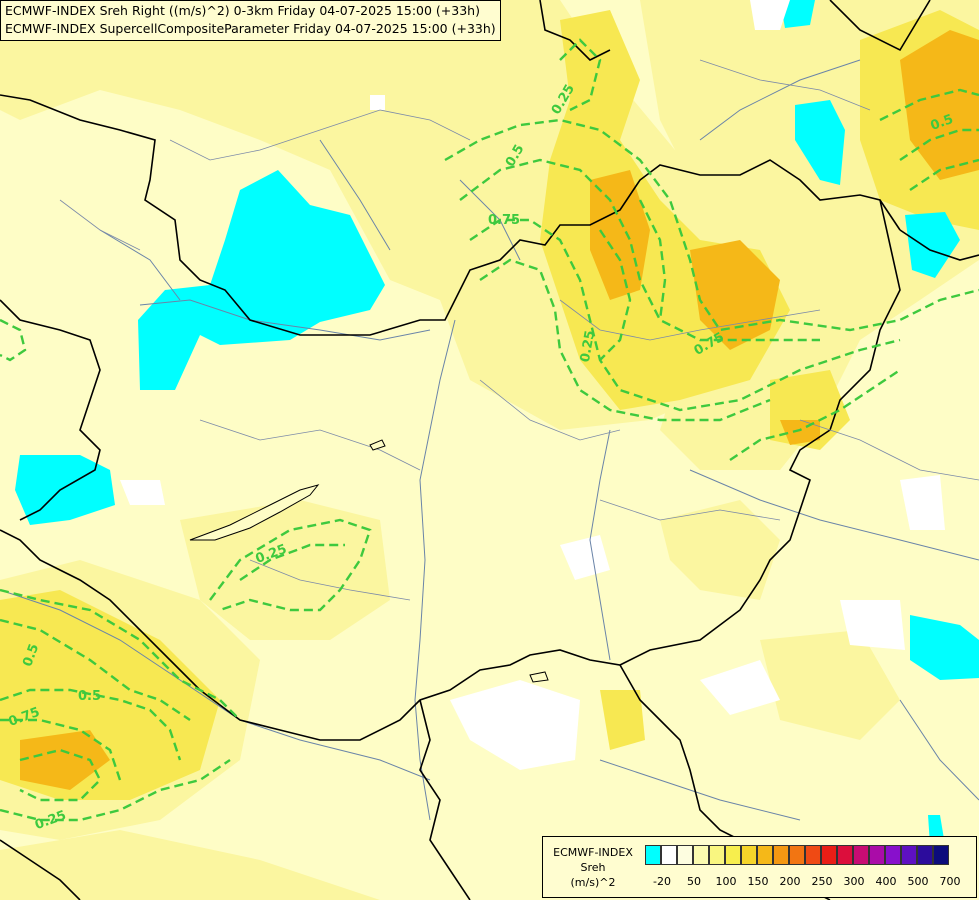 This screenshot has width=979, height=900. Describe the element at coordinates (593, 867) in the screenshot. I see `legend-parameter-label: Sreh` at that location.